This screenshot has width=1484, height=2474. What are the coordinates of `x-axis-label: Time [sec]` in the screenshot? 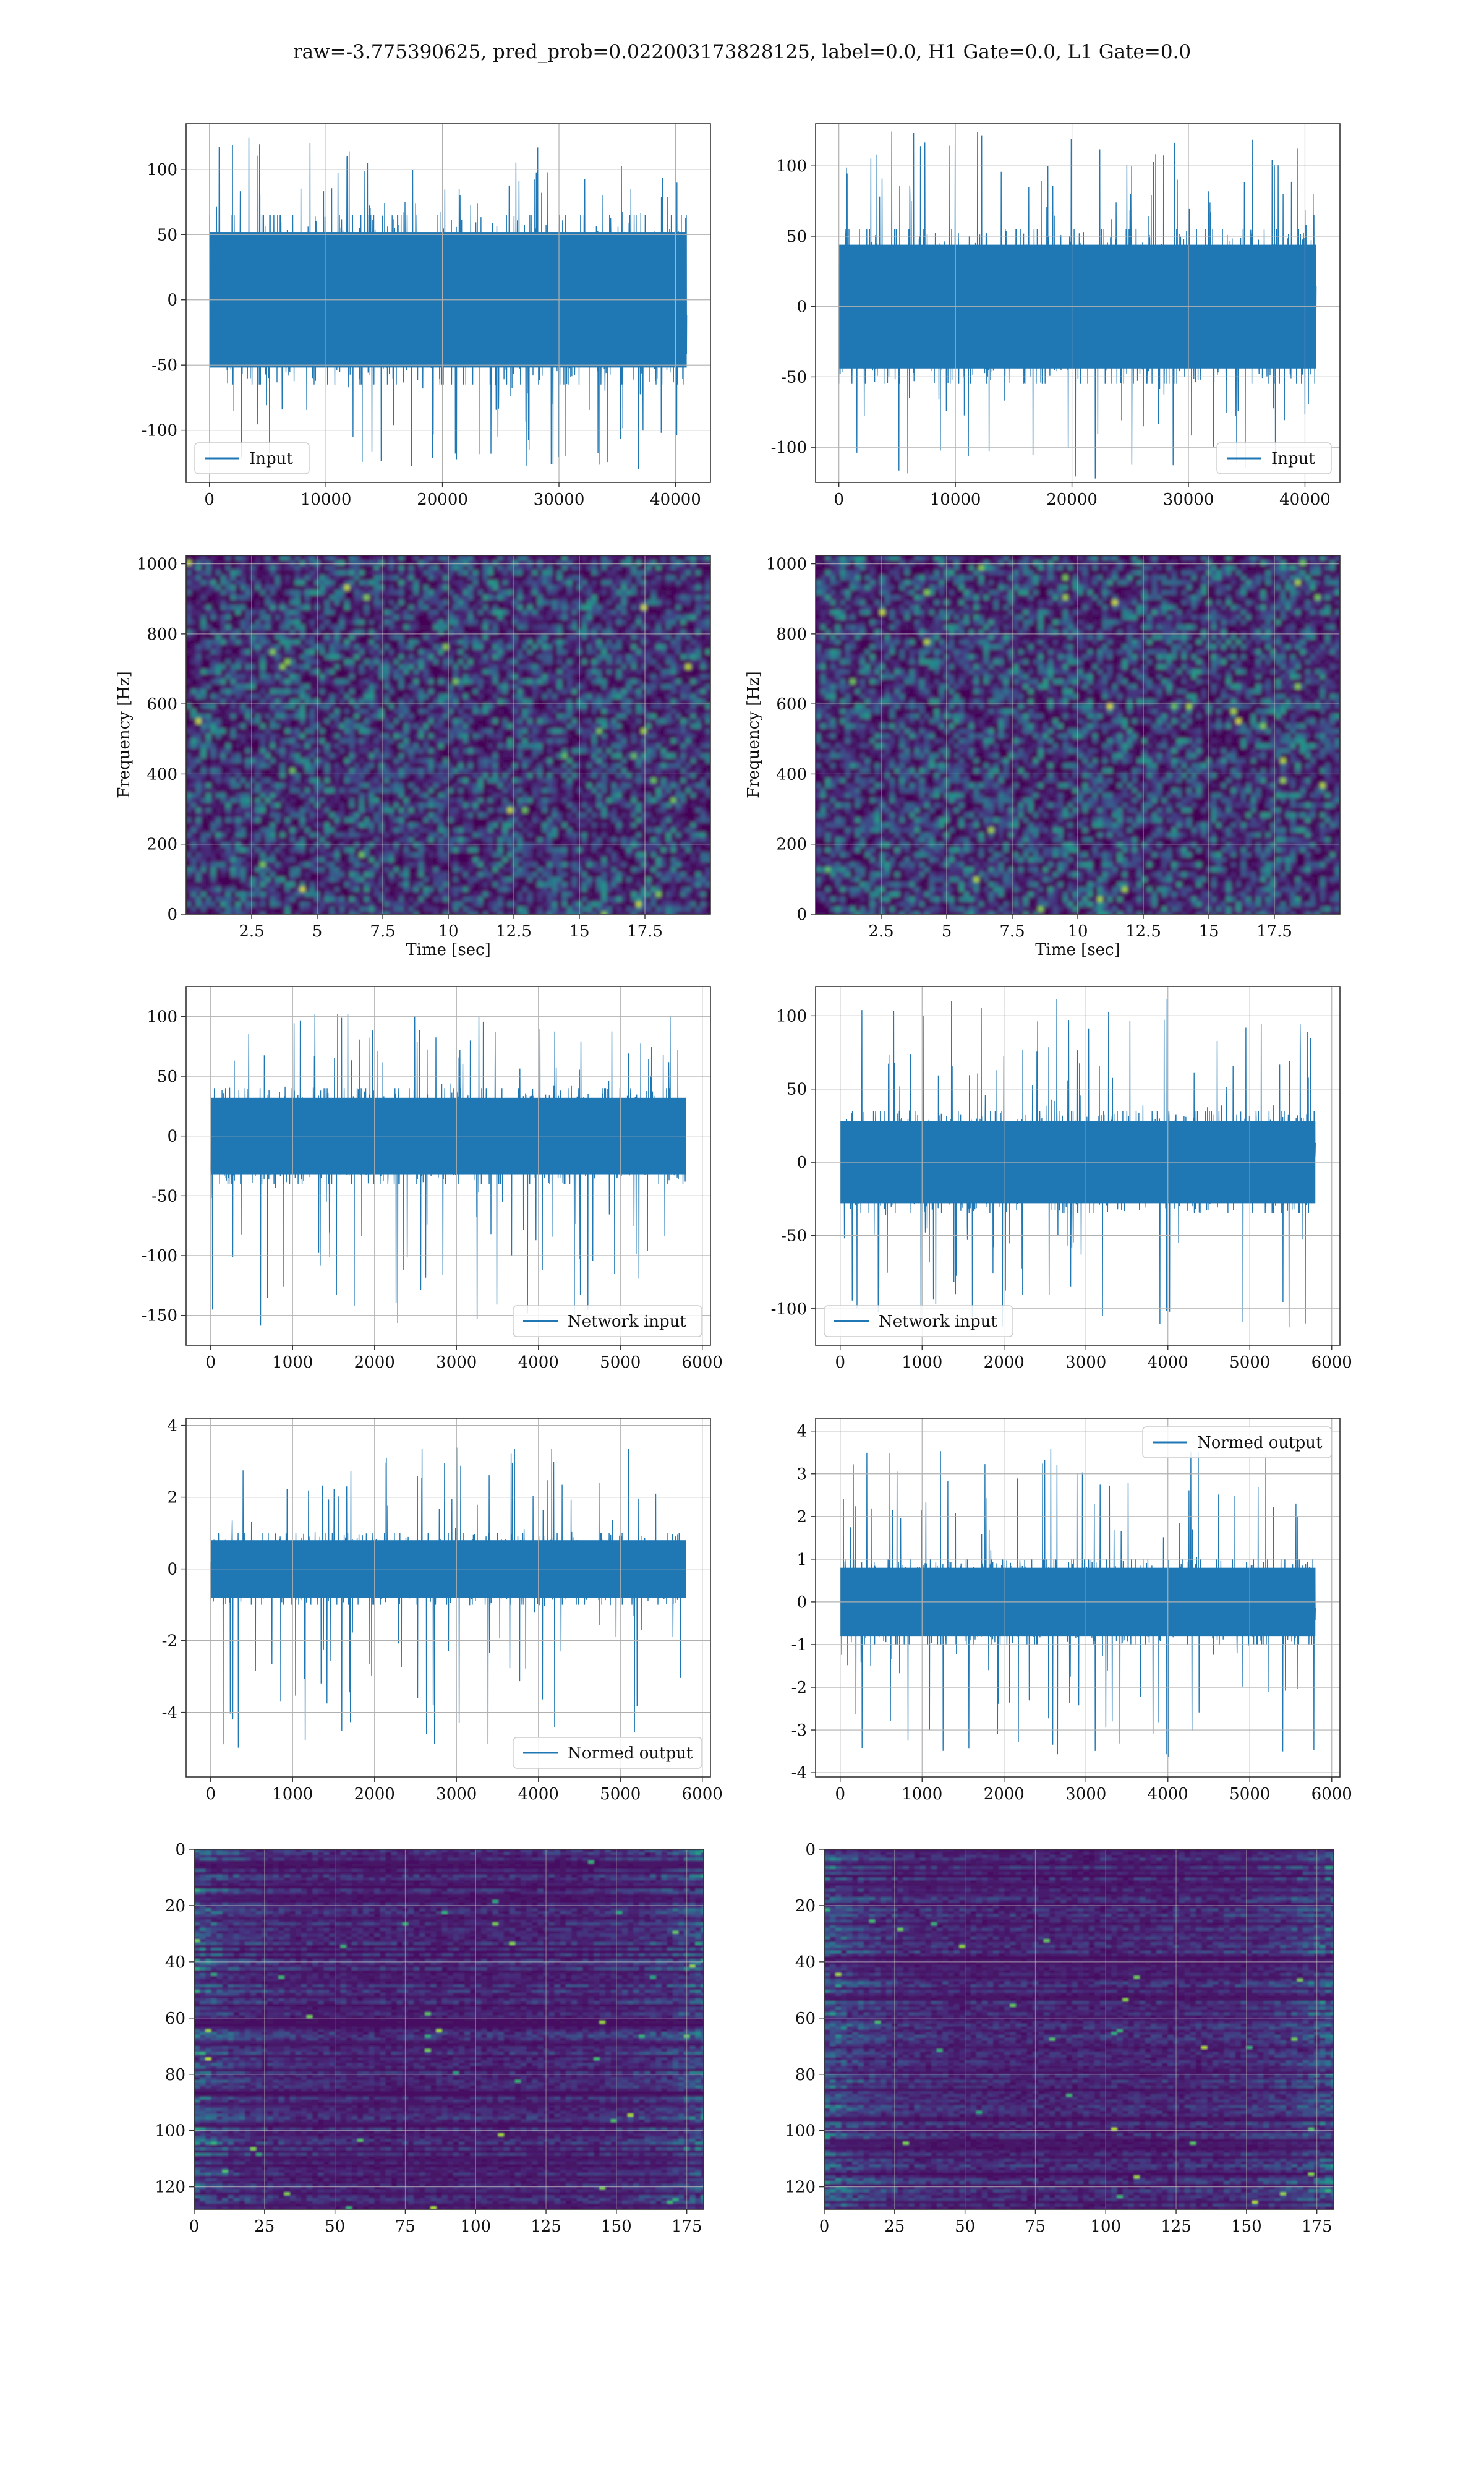 It's located at (1077, 950).